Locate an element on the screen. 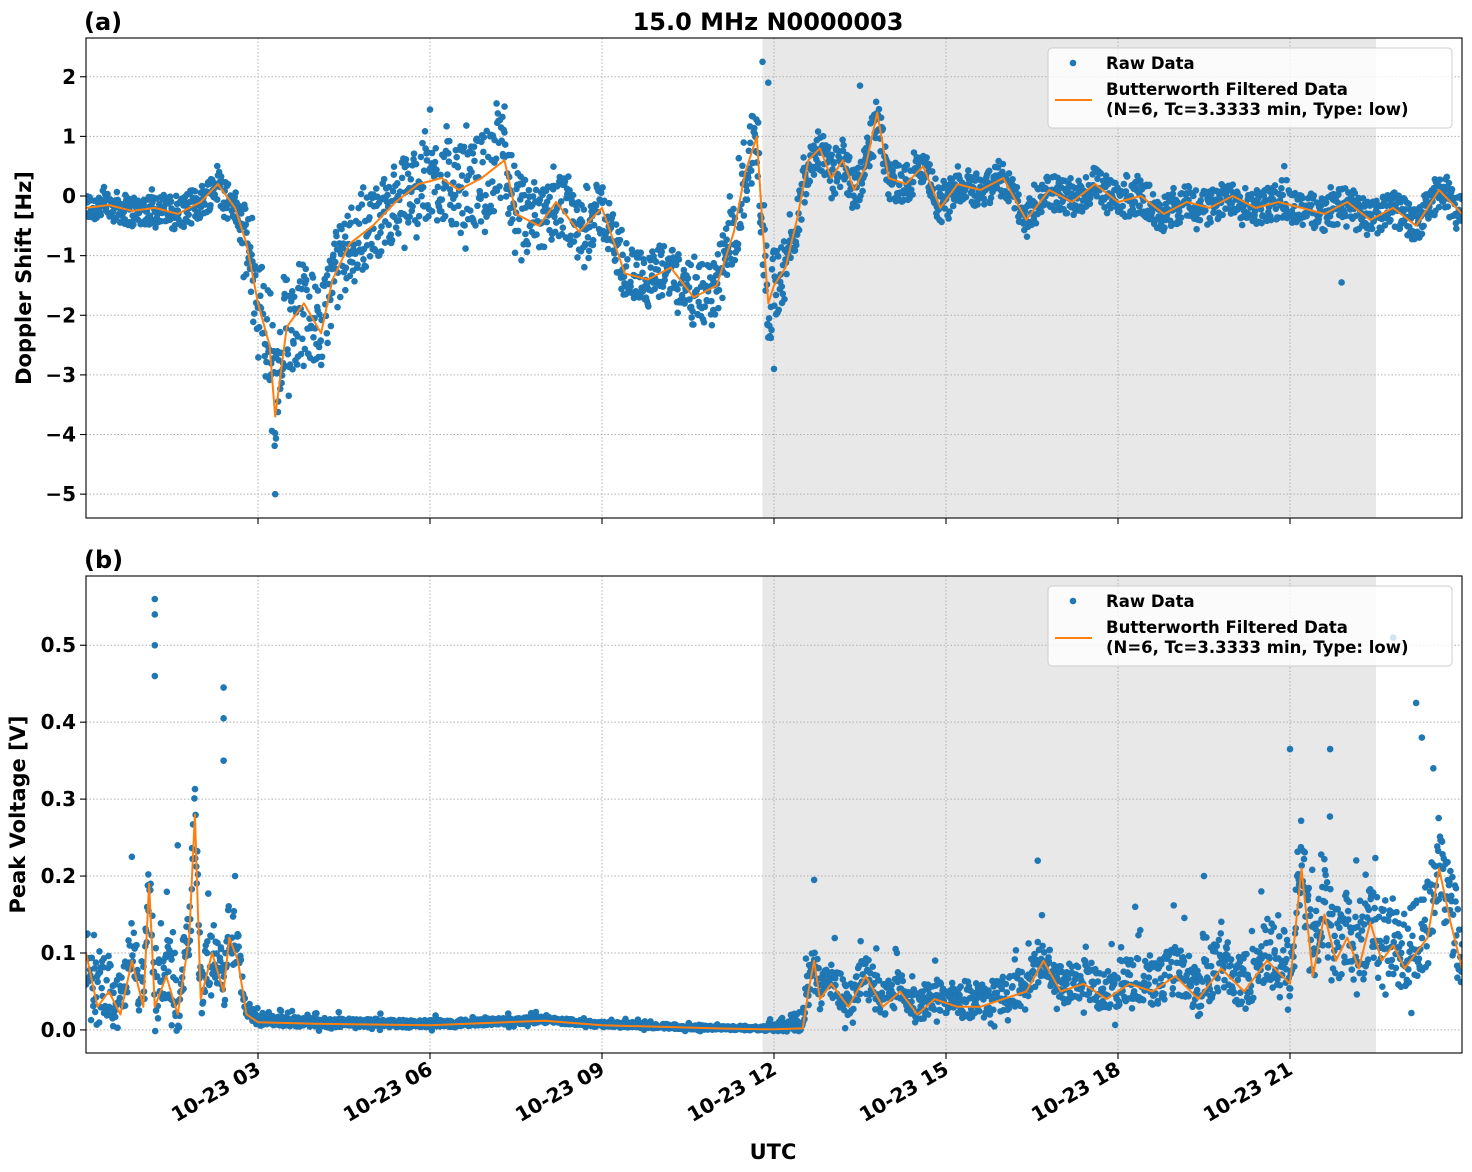 The image size is (1472, 1172). y-axis-label: Doppler Shift [Hz] is located at coordinates (24, 278).